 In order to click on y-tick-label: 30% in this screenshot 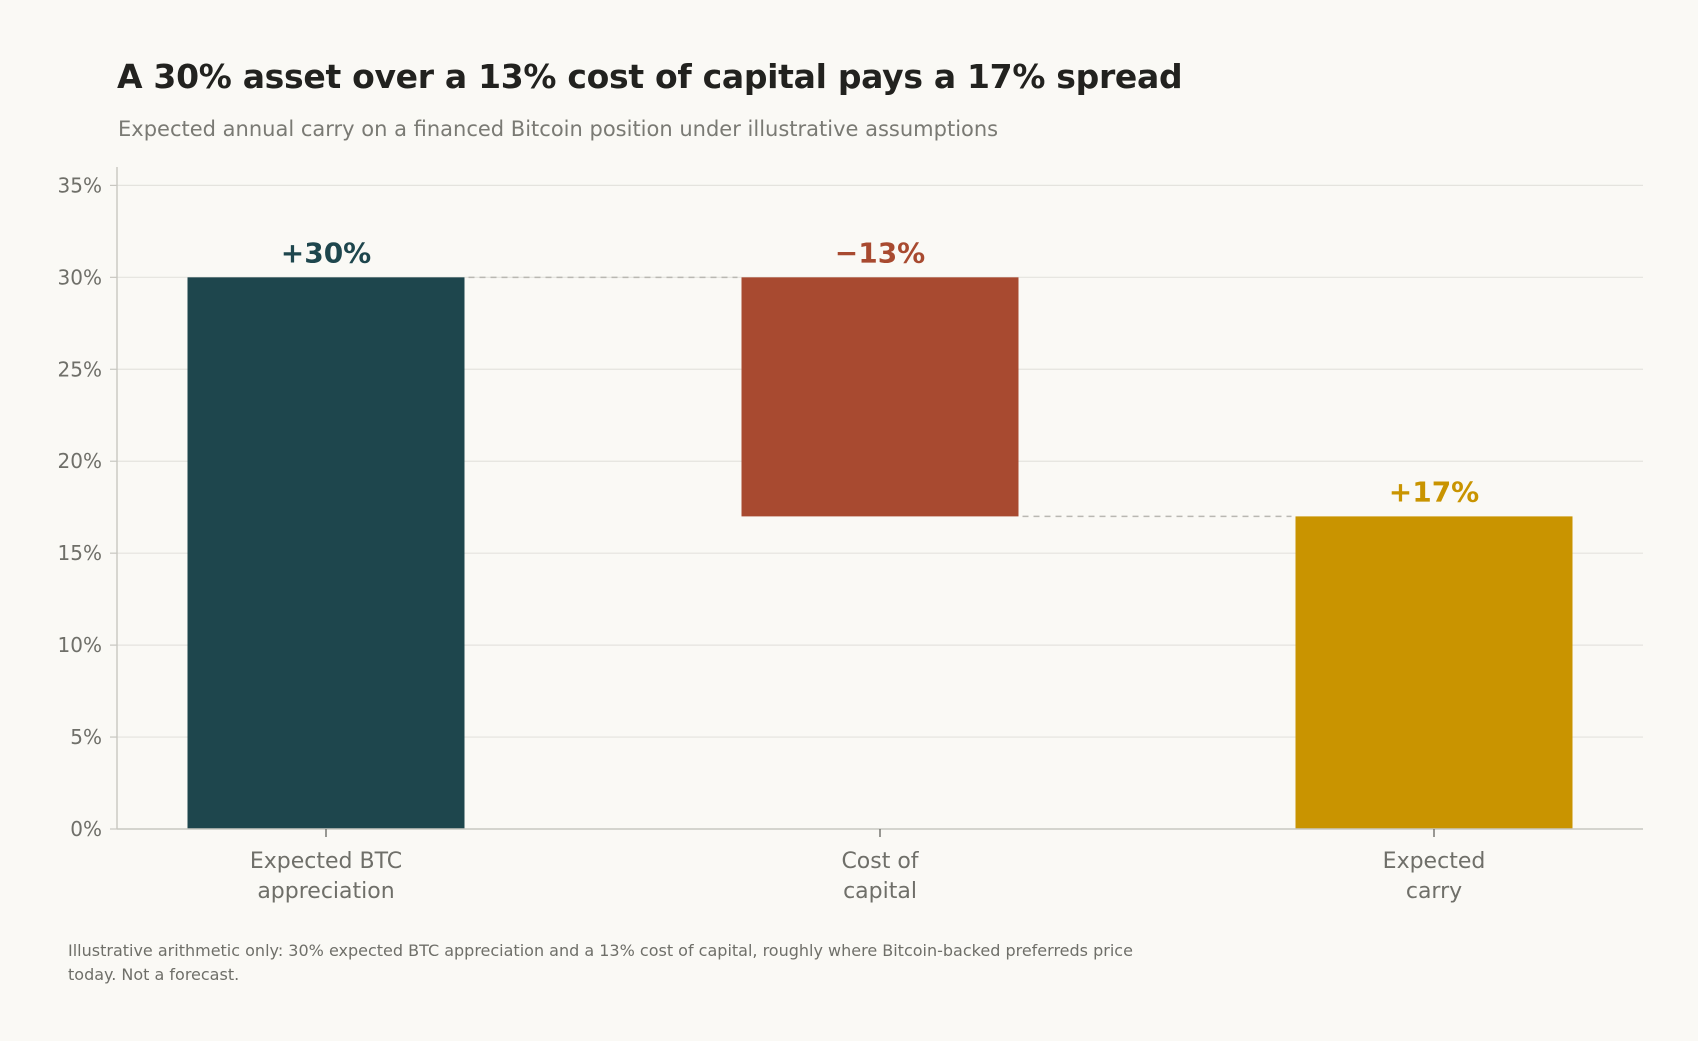, I will do `click(80, 277)`.